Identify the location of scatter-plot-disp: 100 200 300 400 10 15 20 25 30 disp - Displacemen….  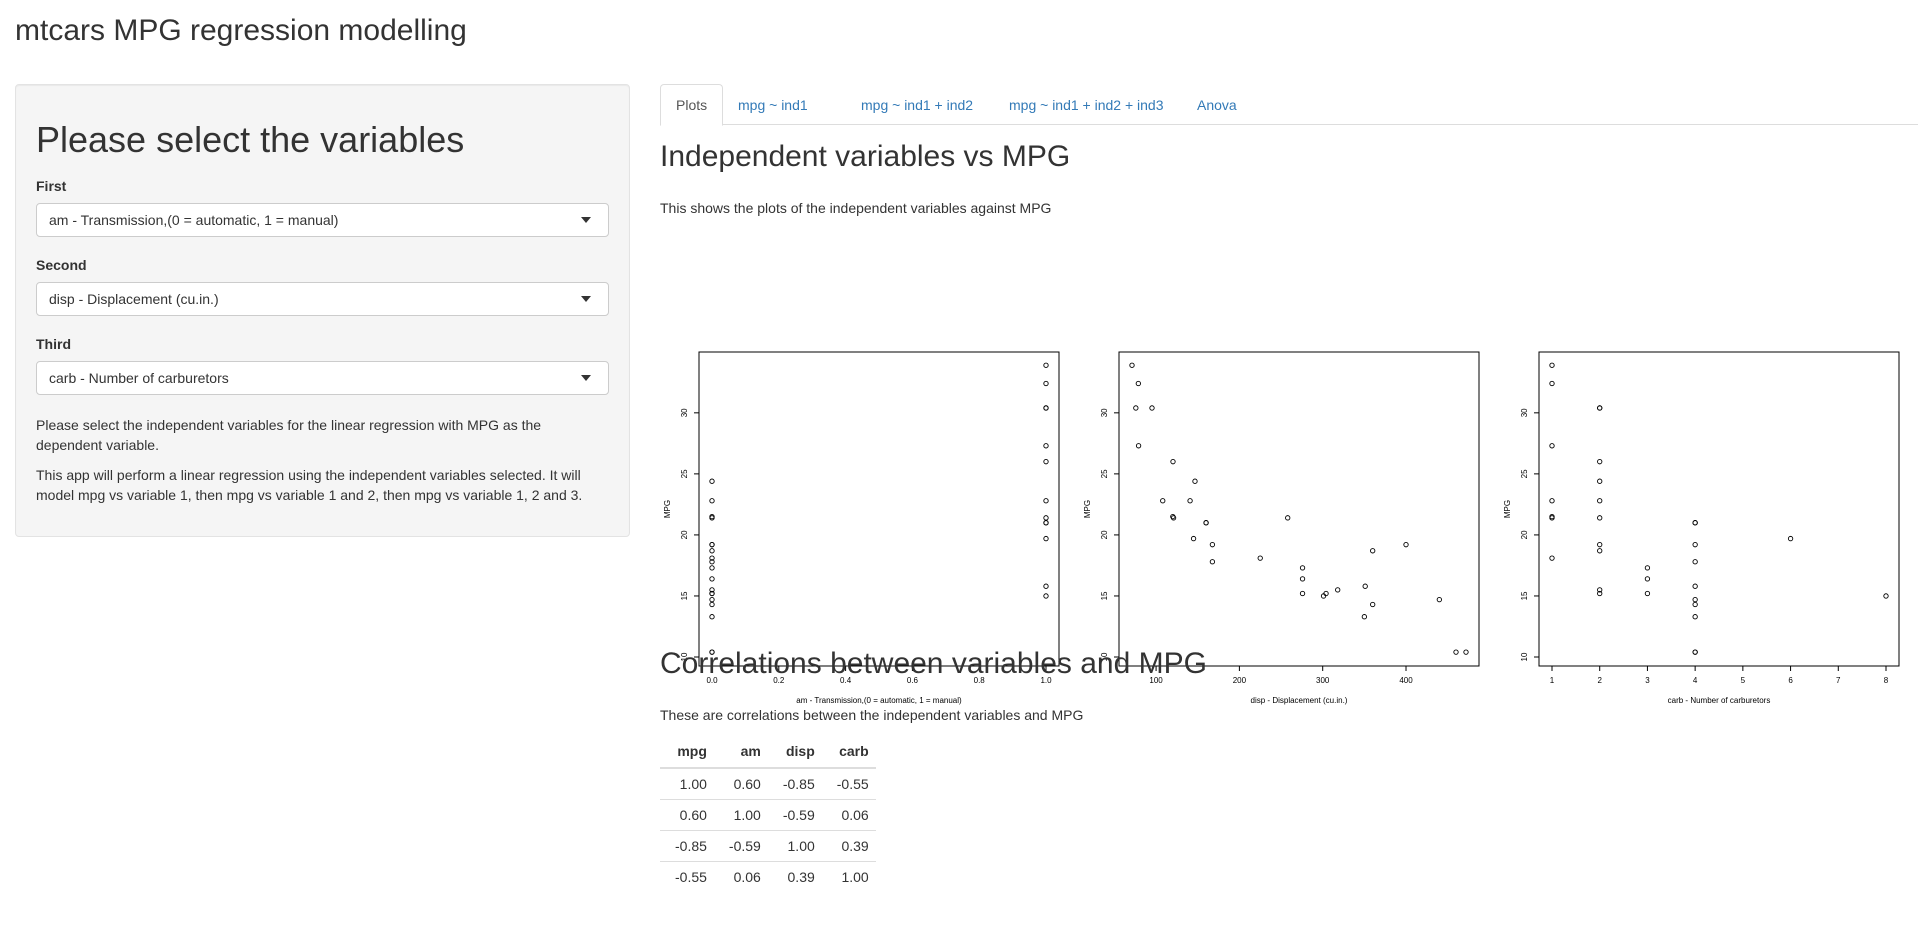
(1280, 489).